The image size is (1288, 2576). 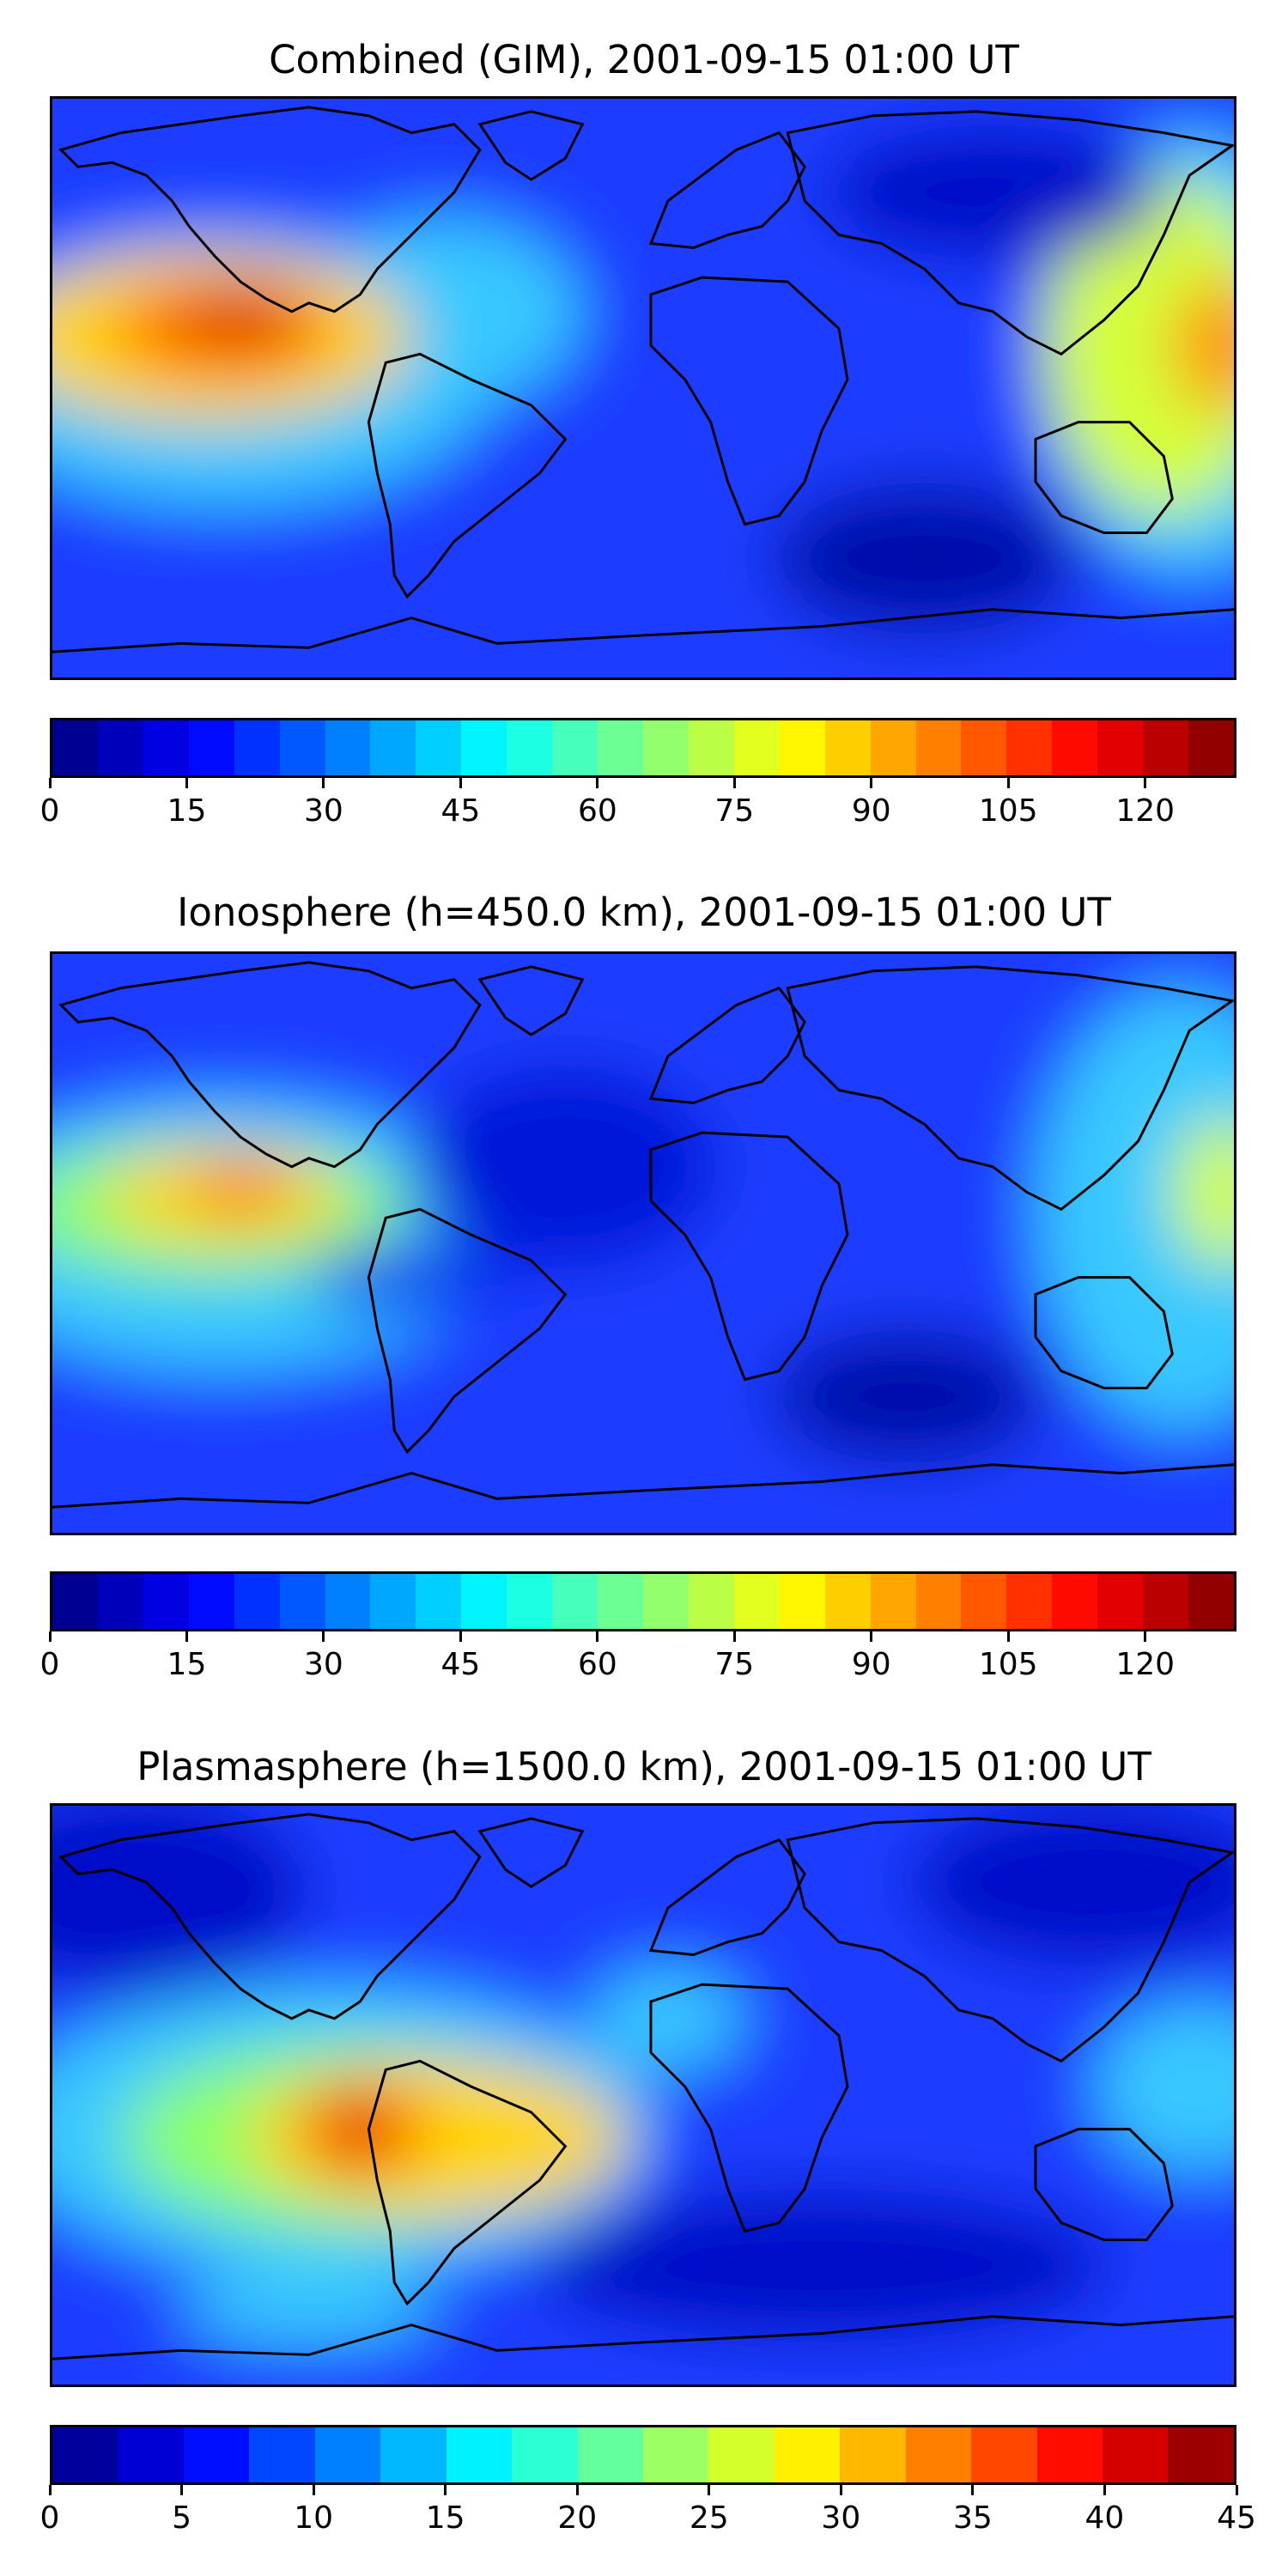 What do you see at coordinates (577, 2518) in the screenshot?
I see `tick-label: 20` at bounding box center [577, 2518].